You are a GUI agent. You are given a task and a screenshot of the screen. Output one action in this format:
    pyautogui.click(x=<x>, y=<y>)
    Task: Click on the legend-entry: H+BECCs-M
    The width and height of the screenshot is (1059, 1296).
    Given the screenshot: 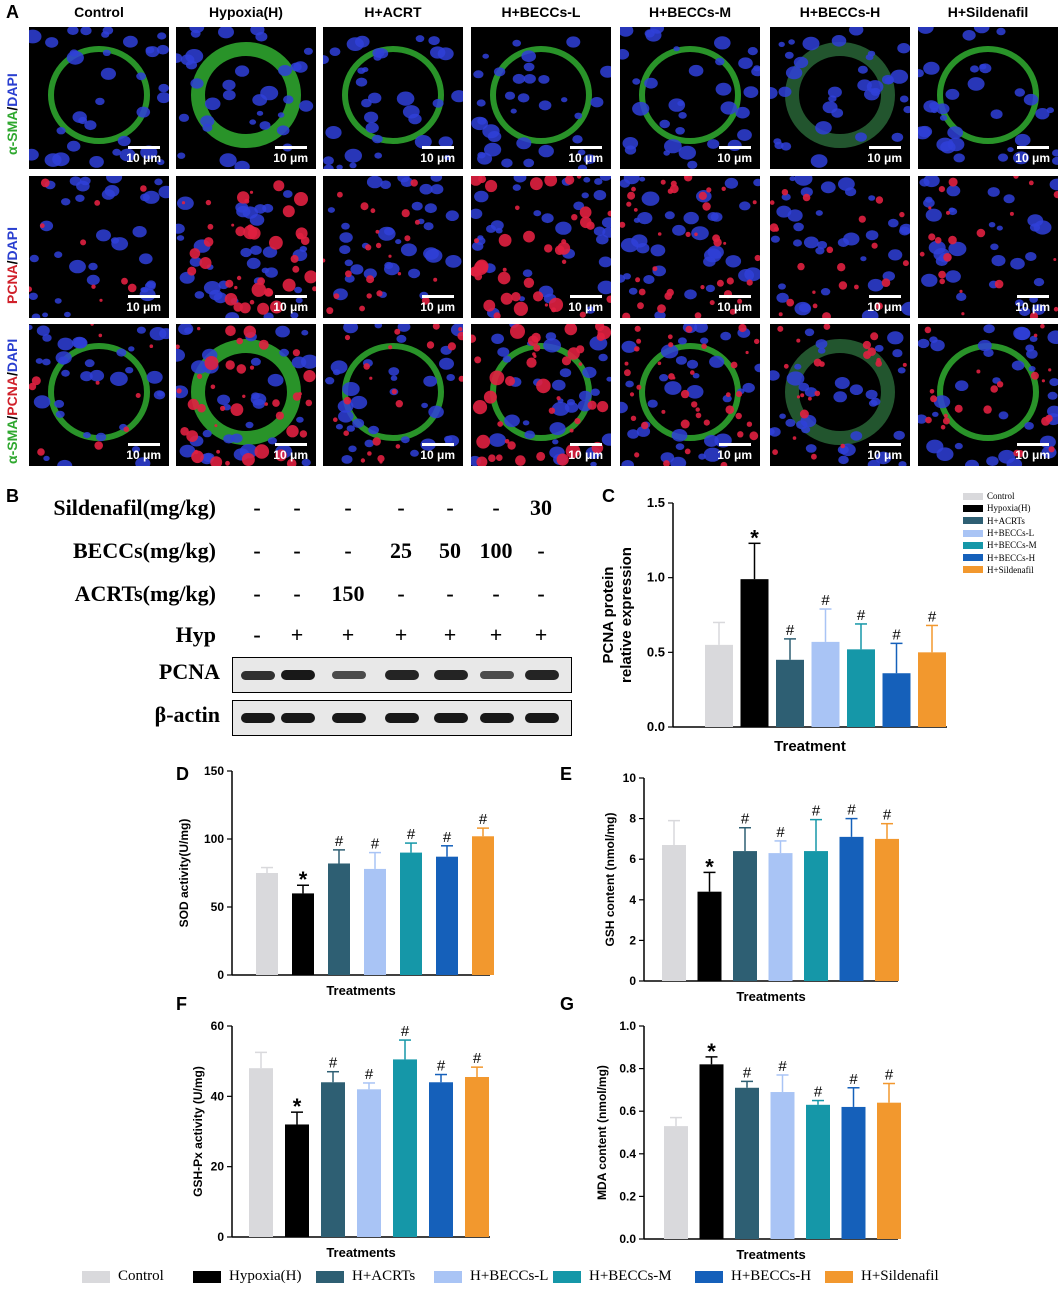 What is the action you would take?
    pyautogui.click(x=1000, y=545)
    